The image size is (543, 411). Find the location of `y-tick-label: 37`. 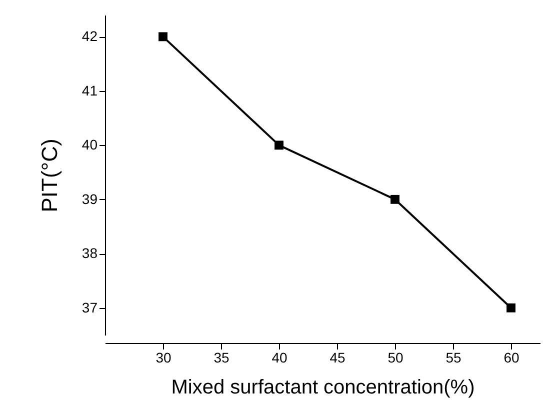

y-tick-label: 37 is located at coordinates (90, 307).